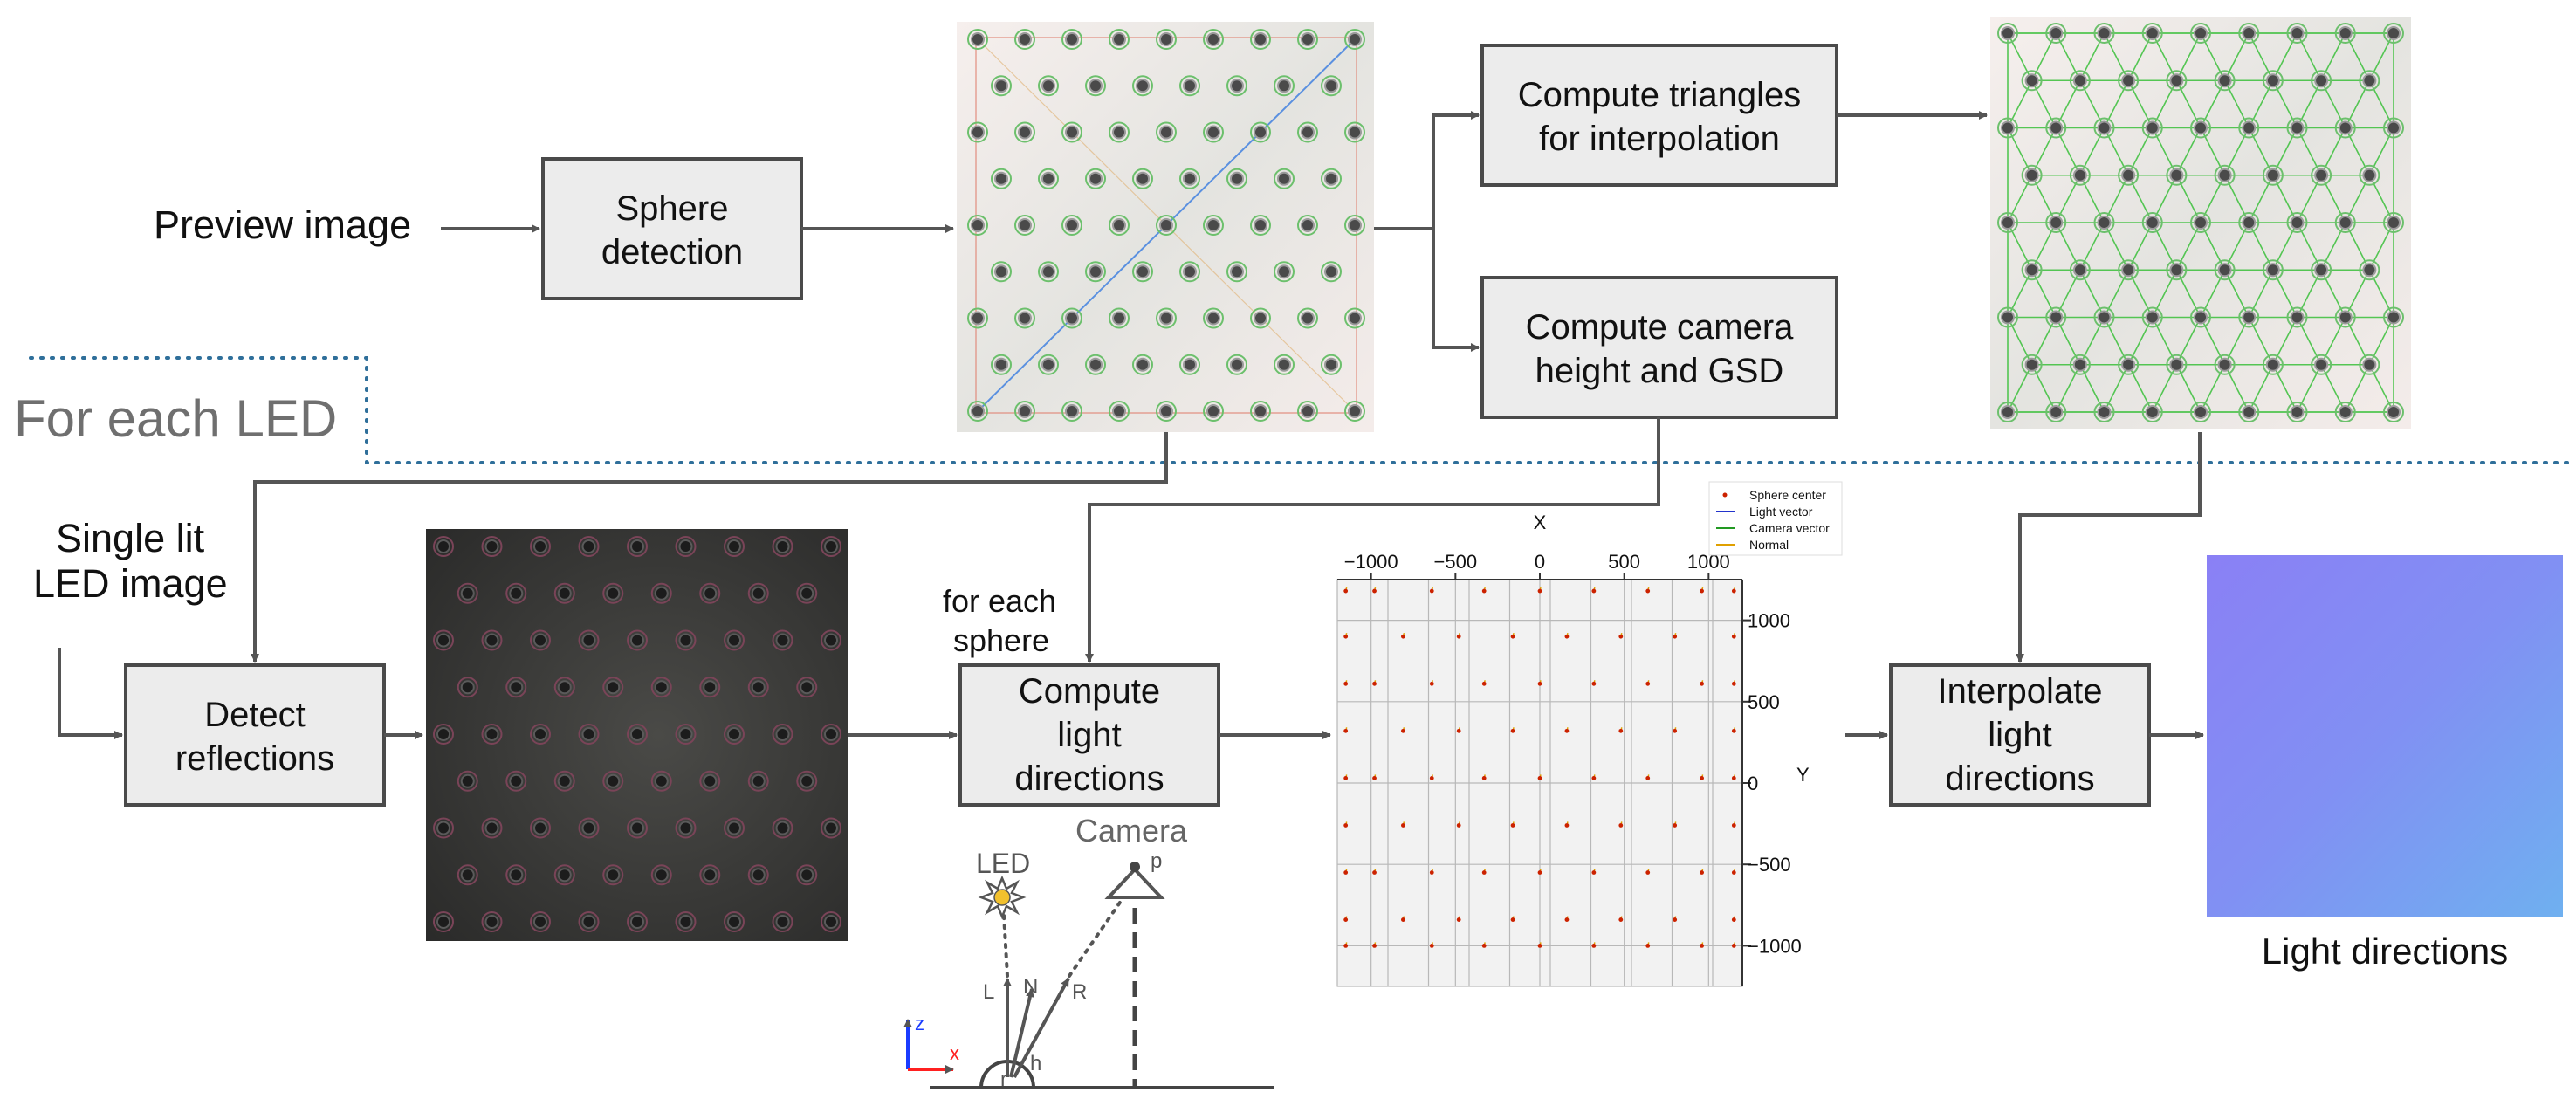 The width and height of the screenshot is (2576, 1106). I want to click on p-label: p, so click(1157, 861).